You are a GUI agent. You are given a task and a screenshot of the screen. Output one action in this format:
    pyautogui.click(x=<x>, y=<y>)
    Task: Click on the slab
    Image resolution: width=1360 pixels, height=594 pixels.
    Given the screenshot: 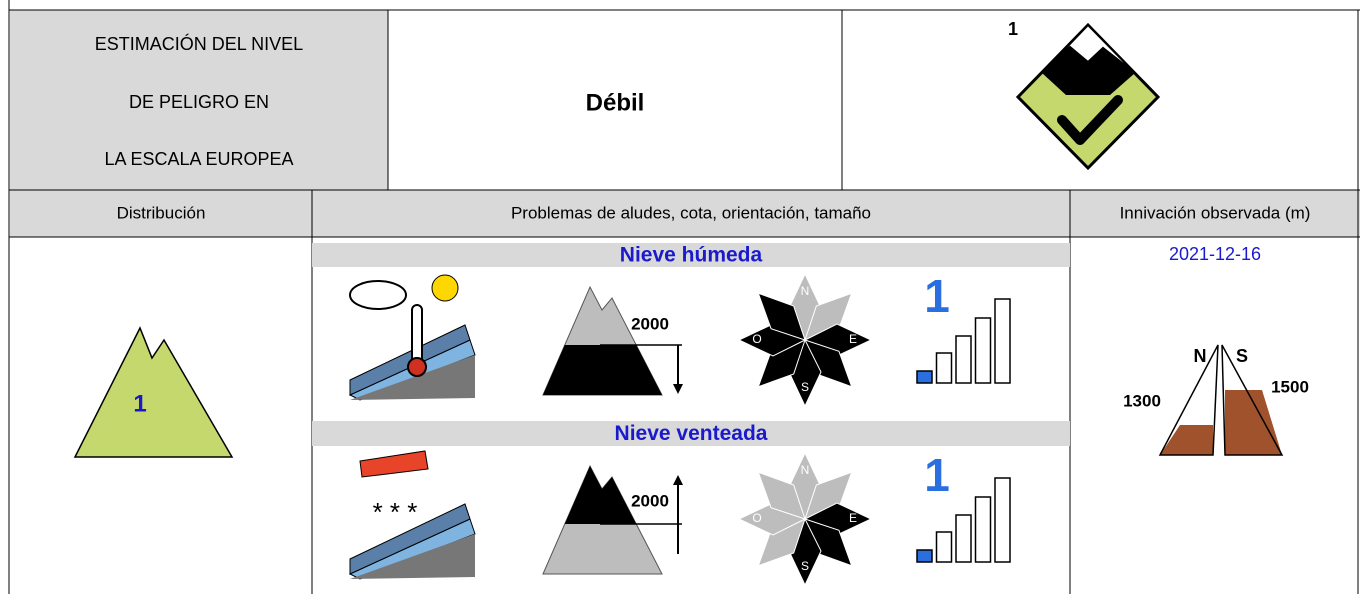 What is the action you would take?
    pyautogui.click(x=410, y=539)
    